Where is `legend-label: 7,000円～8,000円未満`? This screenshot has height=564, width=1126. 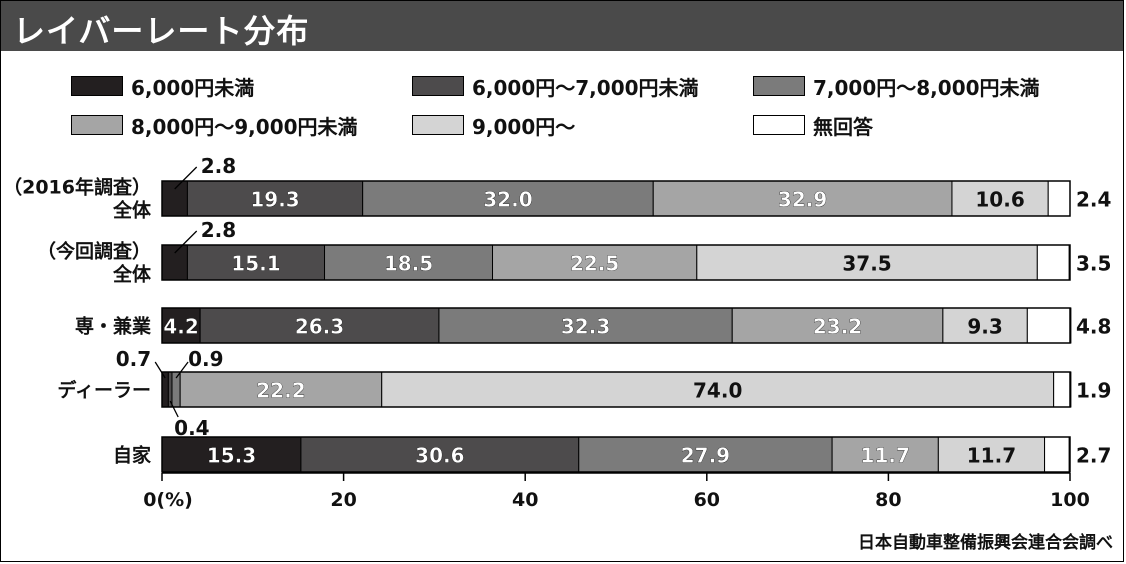
legend-label: 7,000円～8,000円未満 is located at coordinates (926, 87).